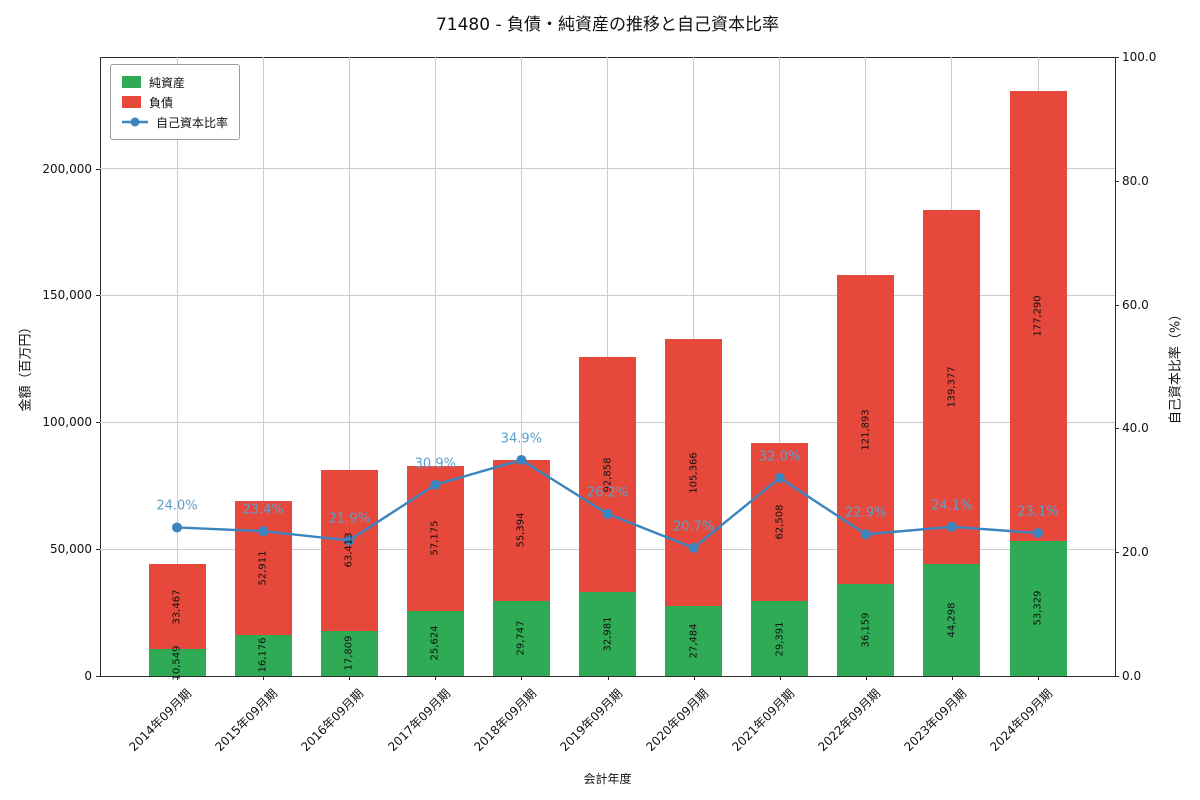 This screenshot has width=1200, height=800. I want to click on equity-ratio-value-label: 23.4%, so click(263, 510).